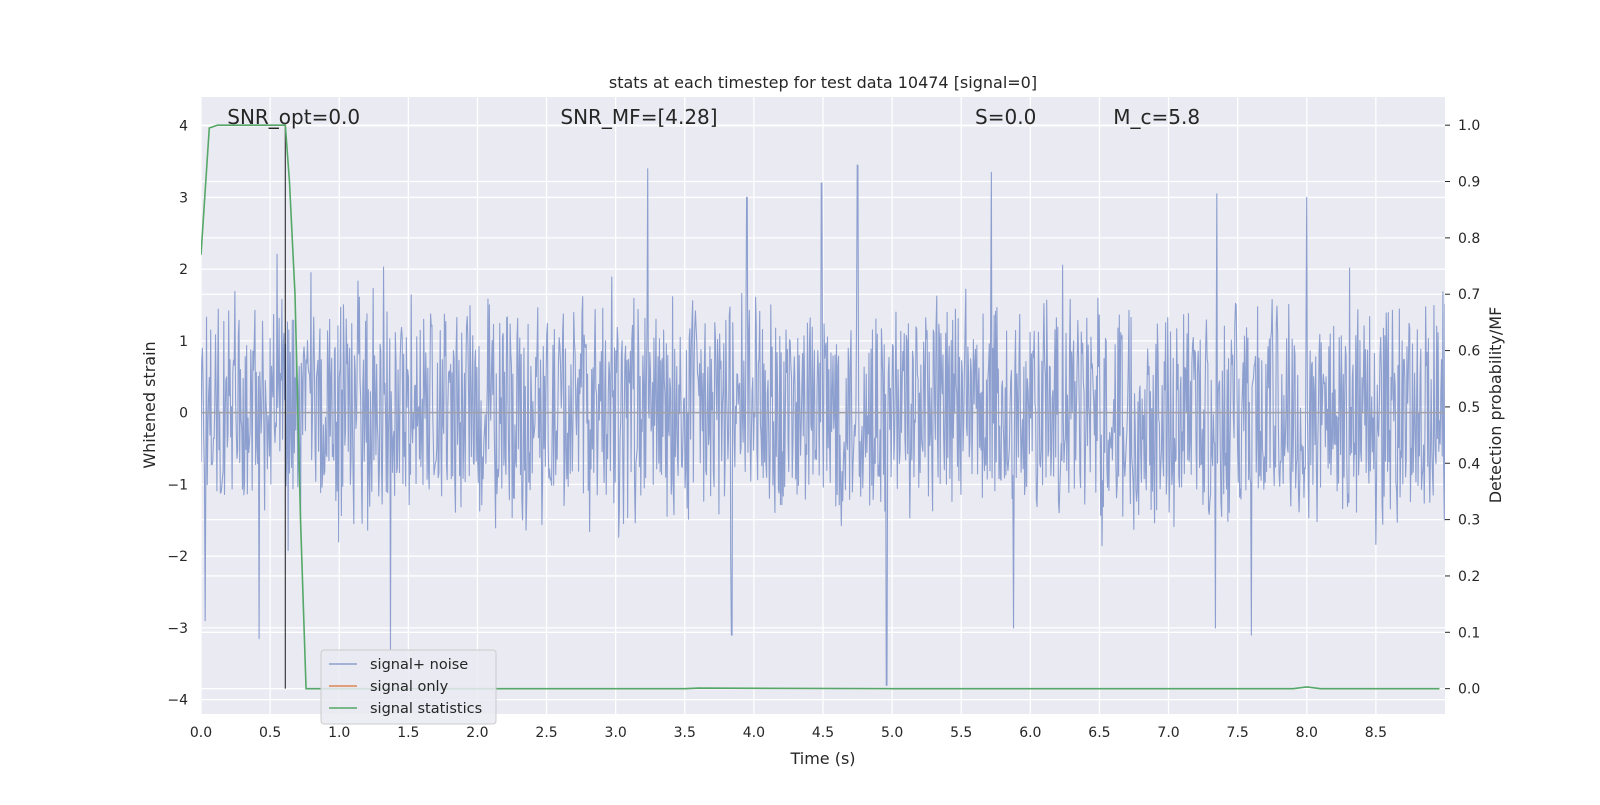  What do you see at coordinates (477, 733) in the screenshot?
I see `x-tick-label: 2.0` at bounding box center [477, 733].